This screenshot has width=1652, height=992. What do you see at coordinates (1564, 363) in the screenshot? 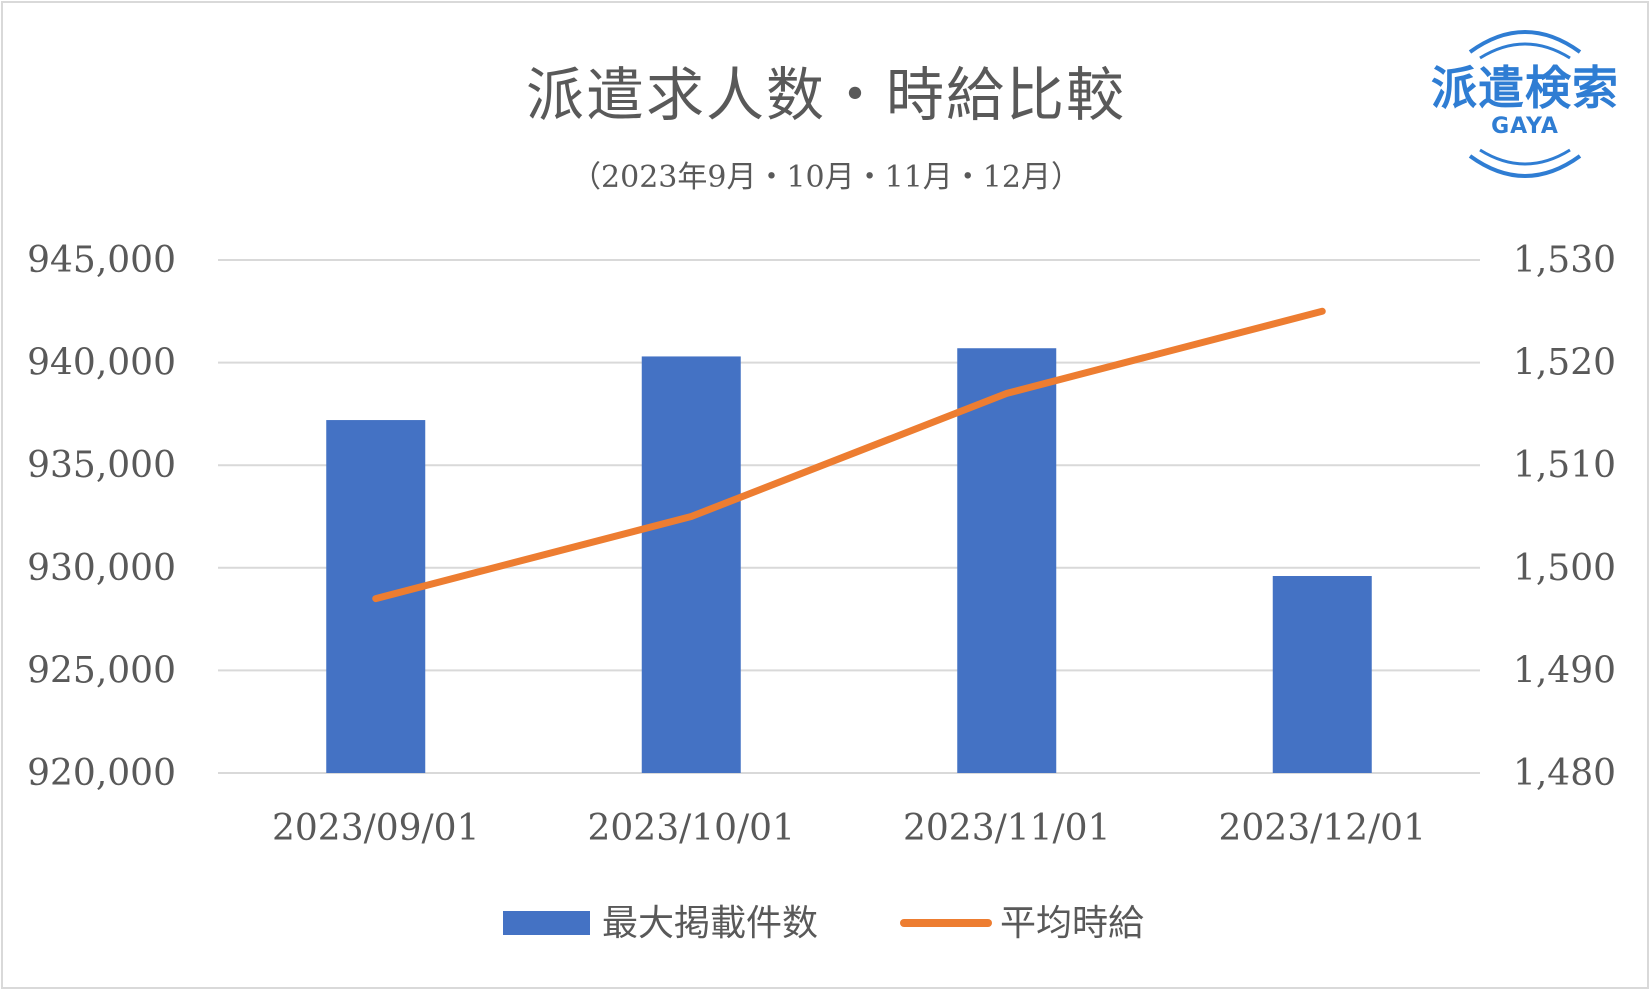
I see `right-tick-label: 1,520` at bounding box center [1564, 363].